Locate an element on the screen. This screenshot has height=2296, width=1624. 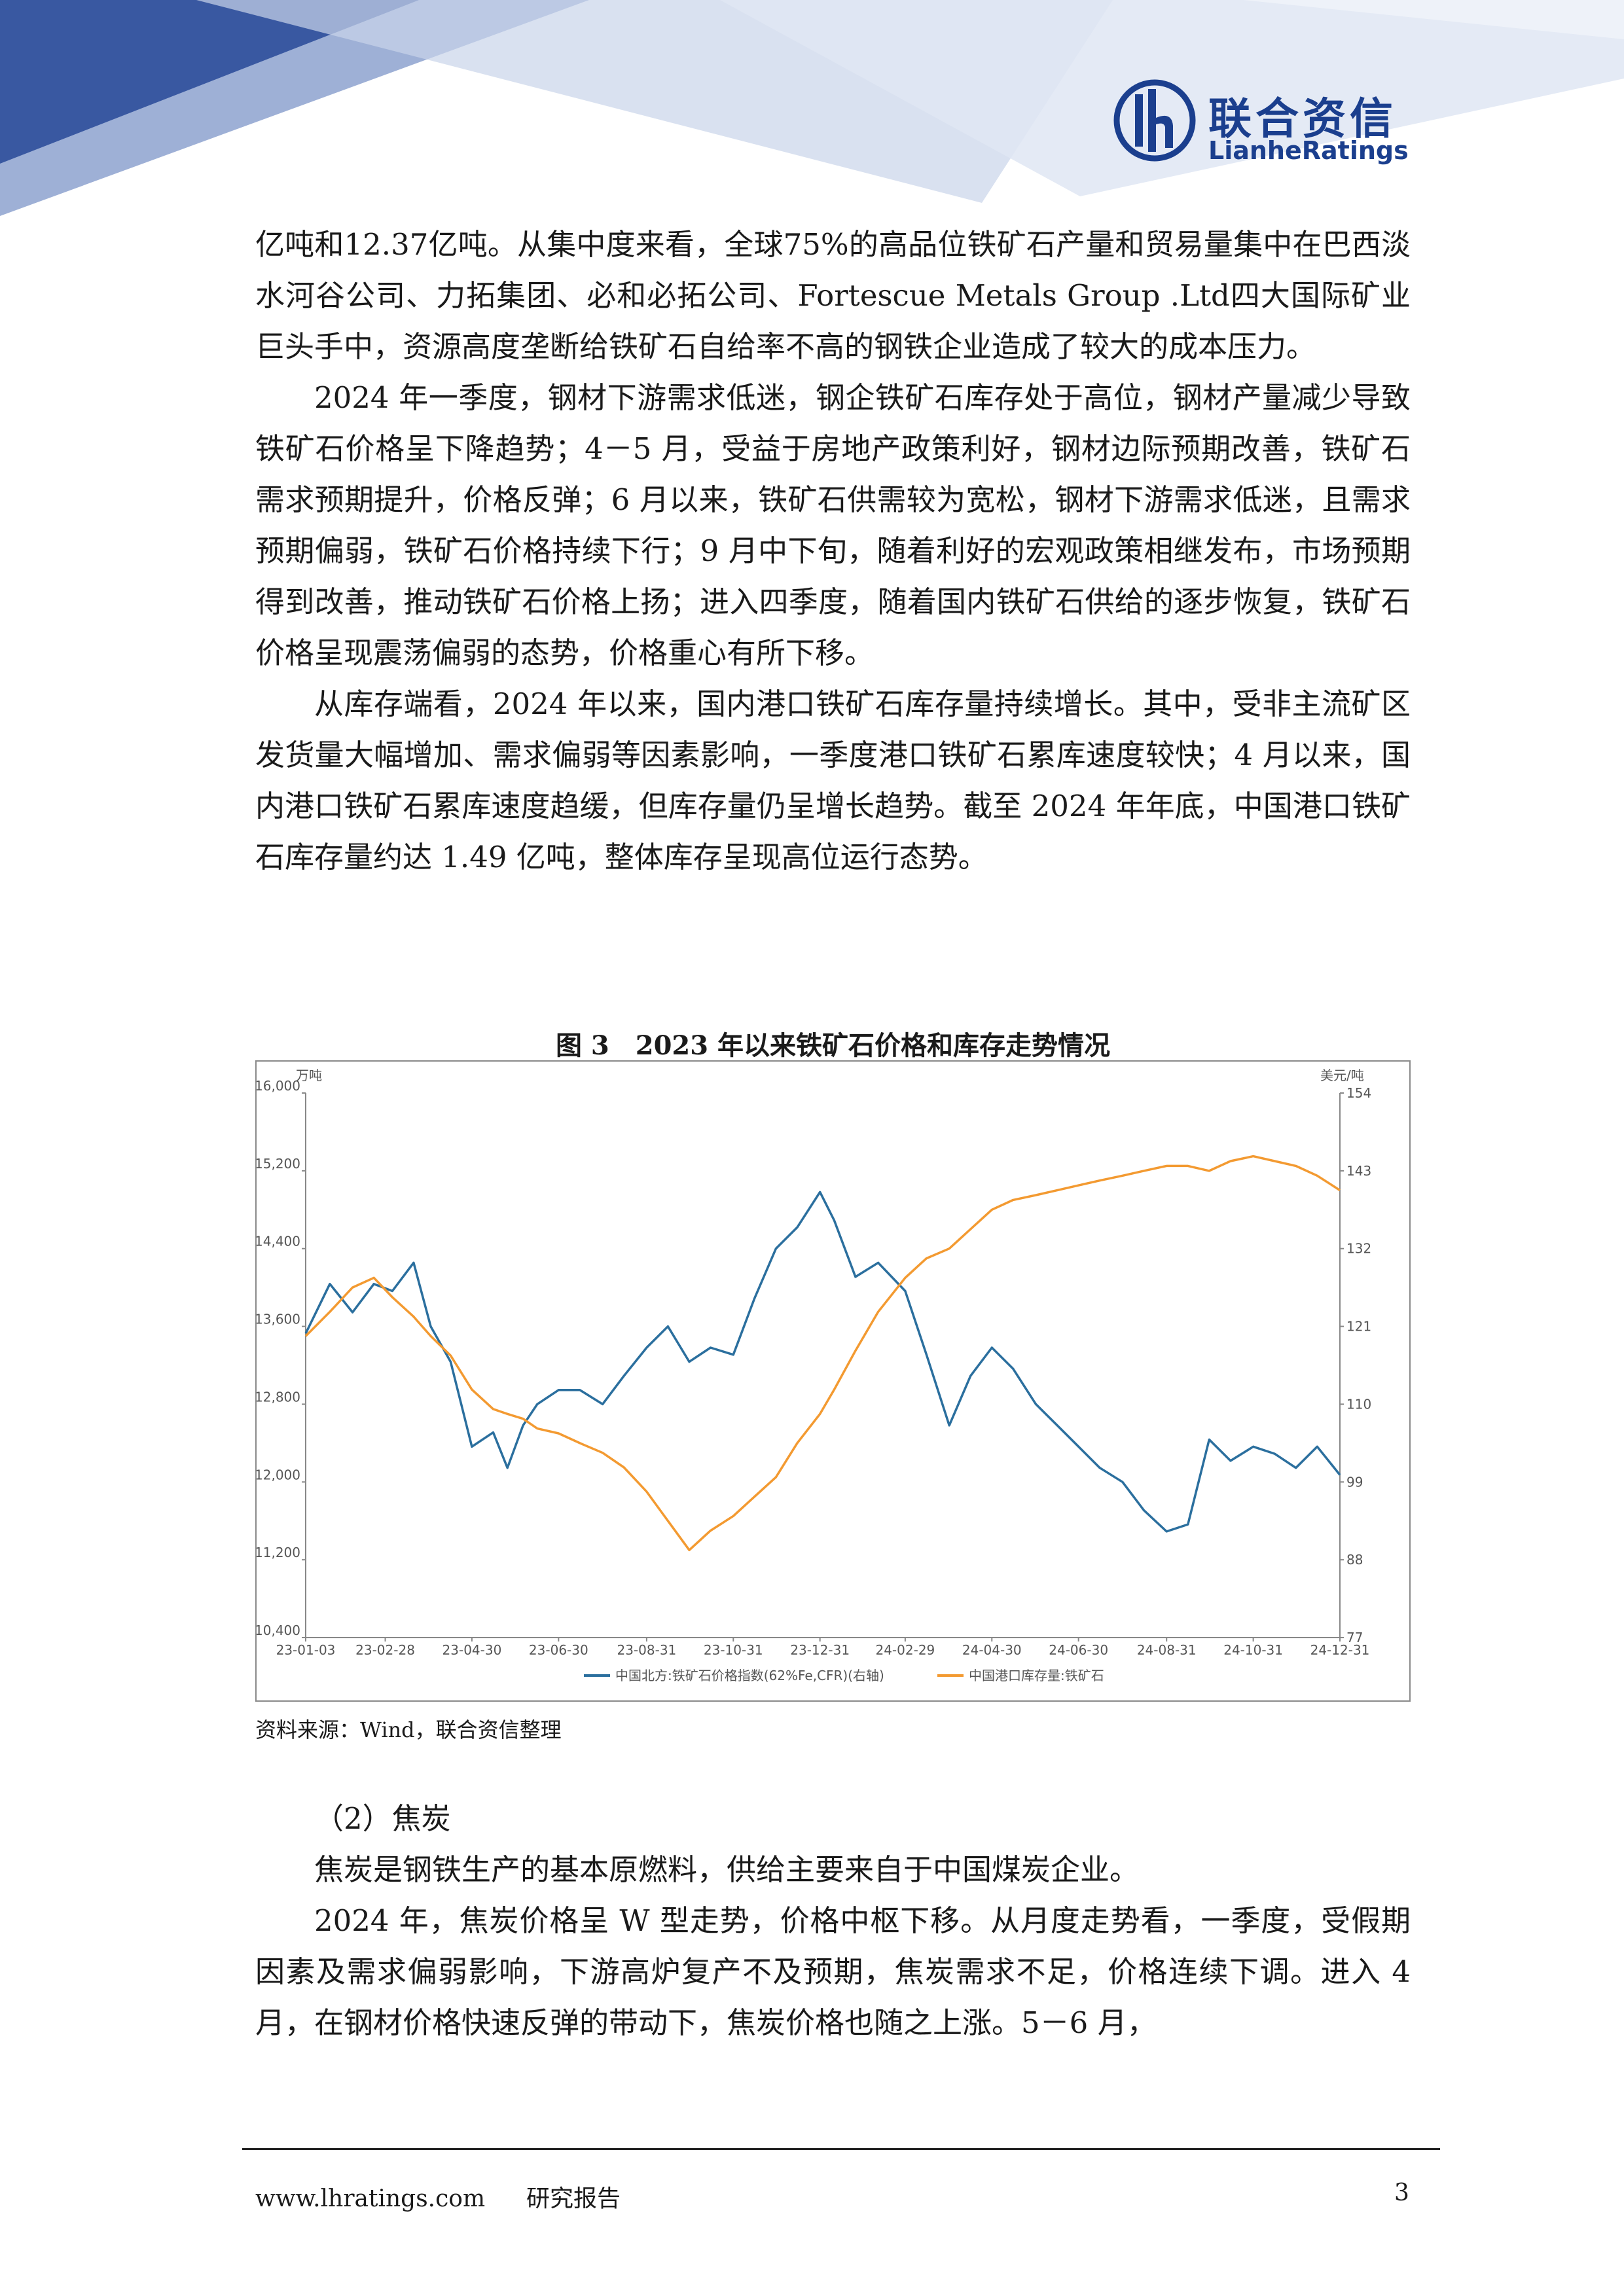
x-tick-label: 24-08-31 is located at coordinates (1167, 1650).